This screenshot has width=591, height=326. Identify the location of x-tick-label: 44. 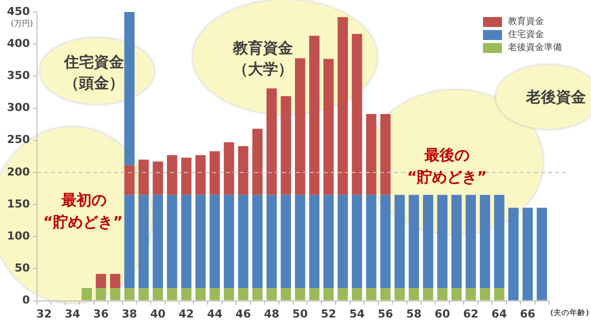
(215, 313).